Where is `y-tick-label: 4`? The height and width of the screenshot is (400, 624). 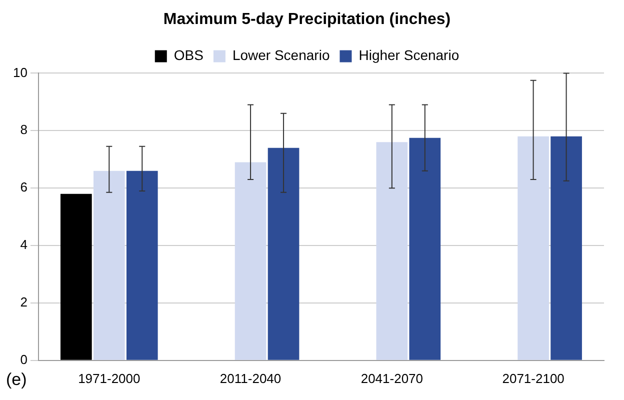
y-tick-label: 4 is located at coordinates (24, 244).